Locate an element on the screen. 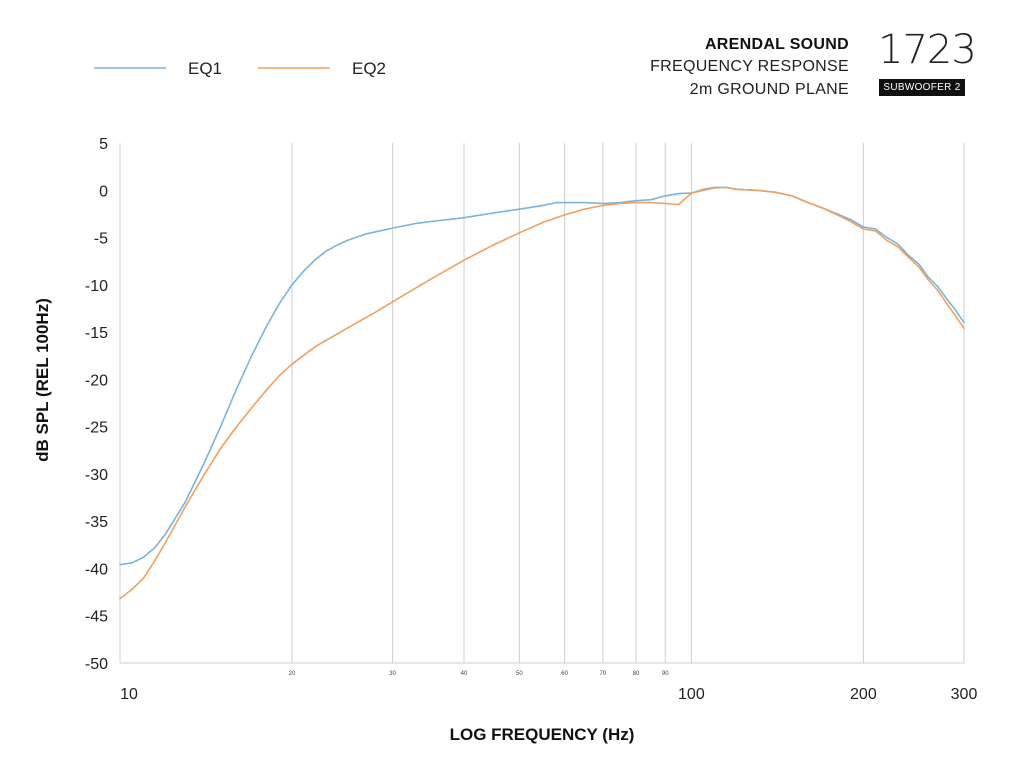 The image size is (1024, 774). x-tick-label: 100 is located at coordinates (691, 694).